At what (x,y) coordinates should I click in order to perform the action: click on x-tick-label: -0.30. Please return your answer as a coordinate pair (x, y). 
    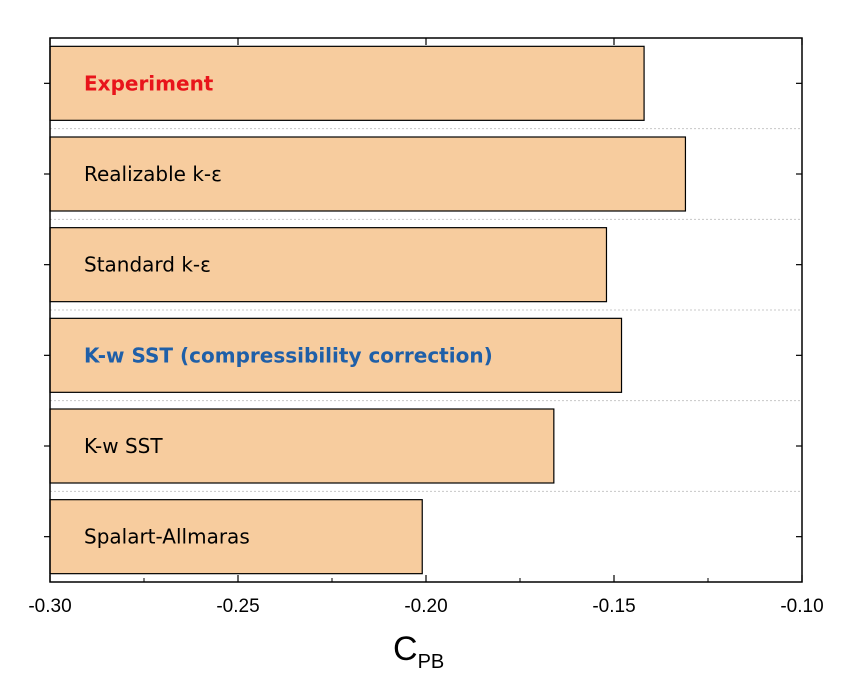
    Looking at the image, I should click on (49, 606).